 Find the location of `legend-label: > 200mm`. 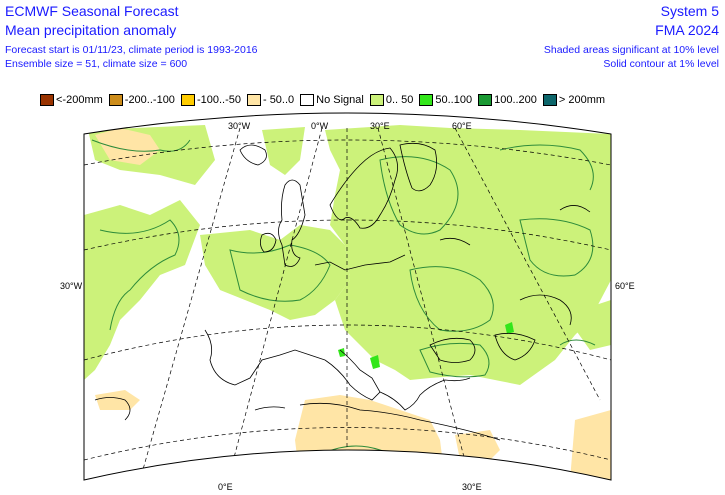

legend-label: > 200mm is located at coordinates (582, 100).